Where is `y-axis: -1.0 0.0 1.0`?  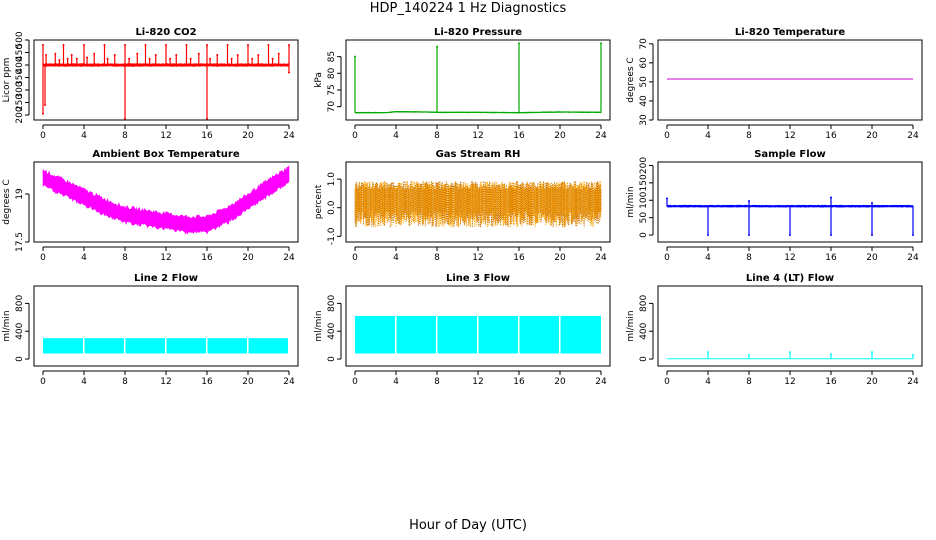
y-axis: -1.0 0.0 1.0 is located at coordinates (334, 208).